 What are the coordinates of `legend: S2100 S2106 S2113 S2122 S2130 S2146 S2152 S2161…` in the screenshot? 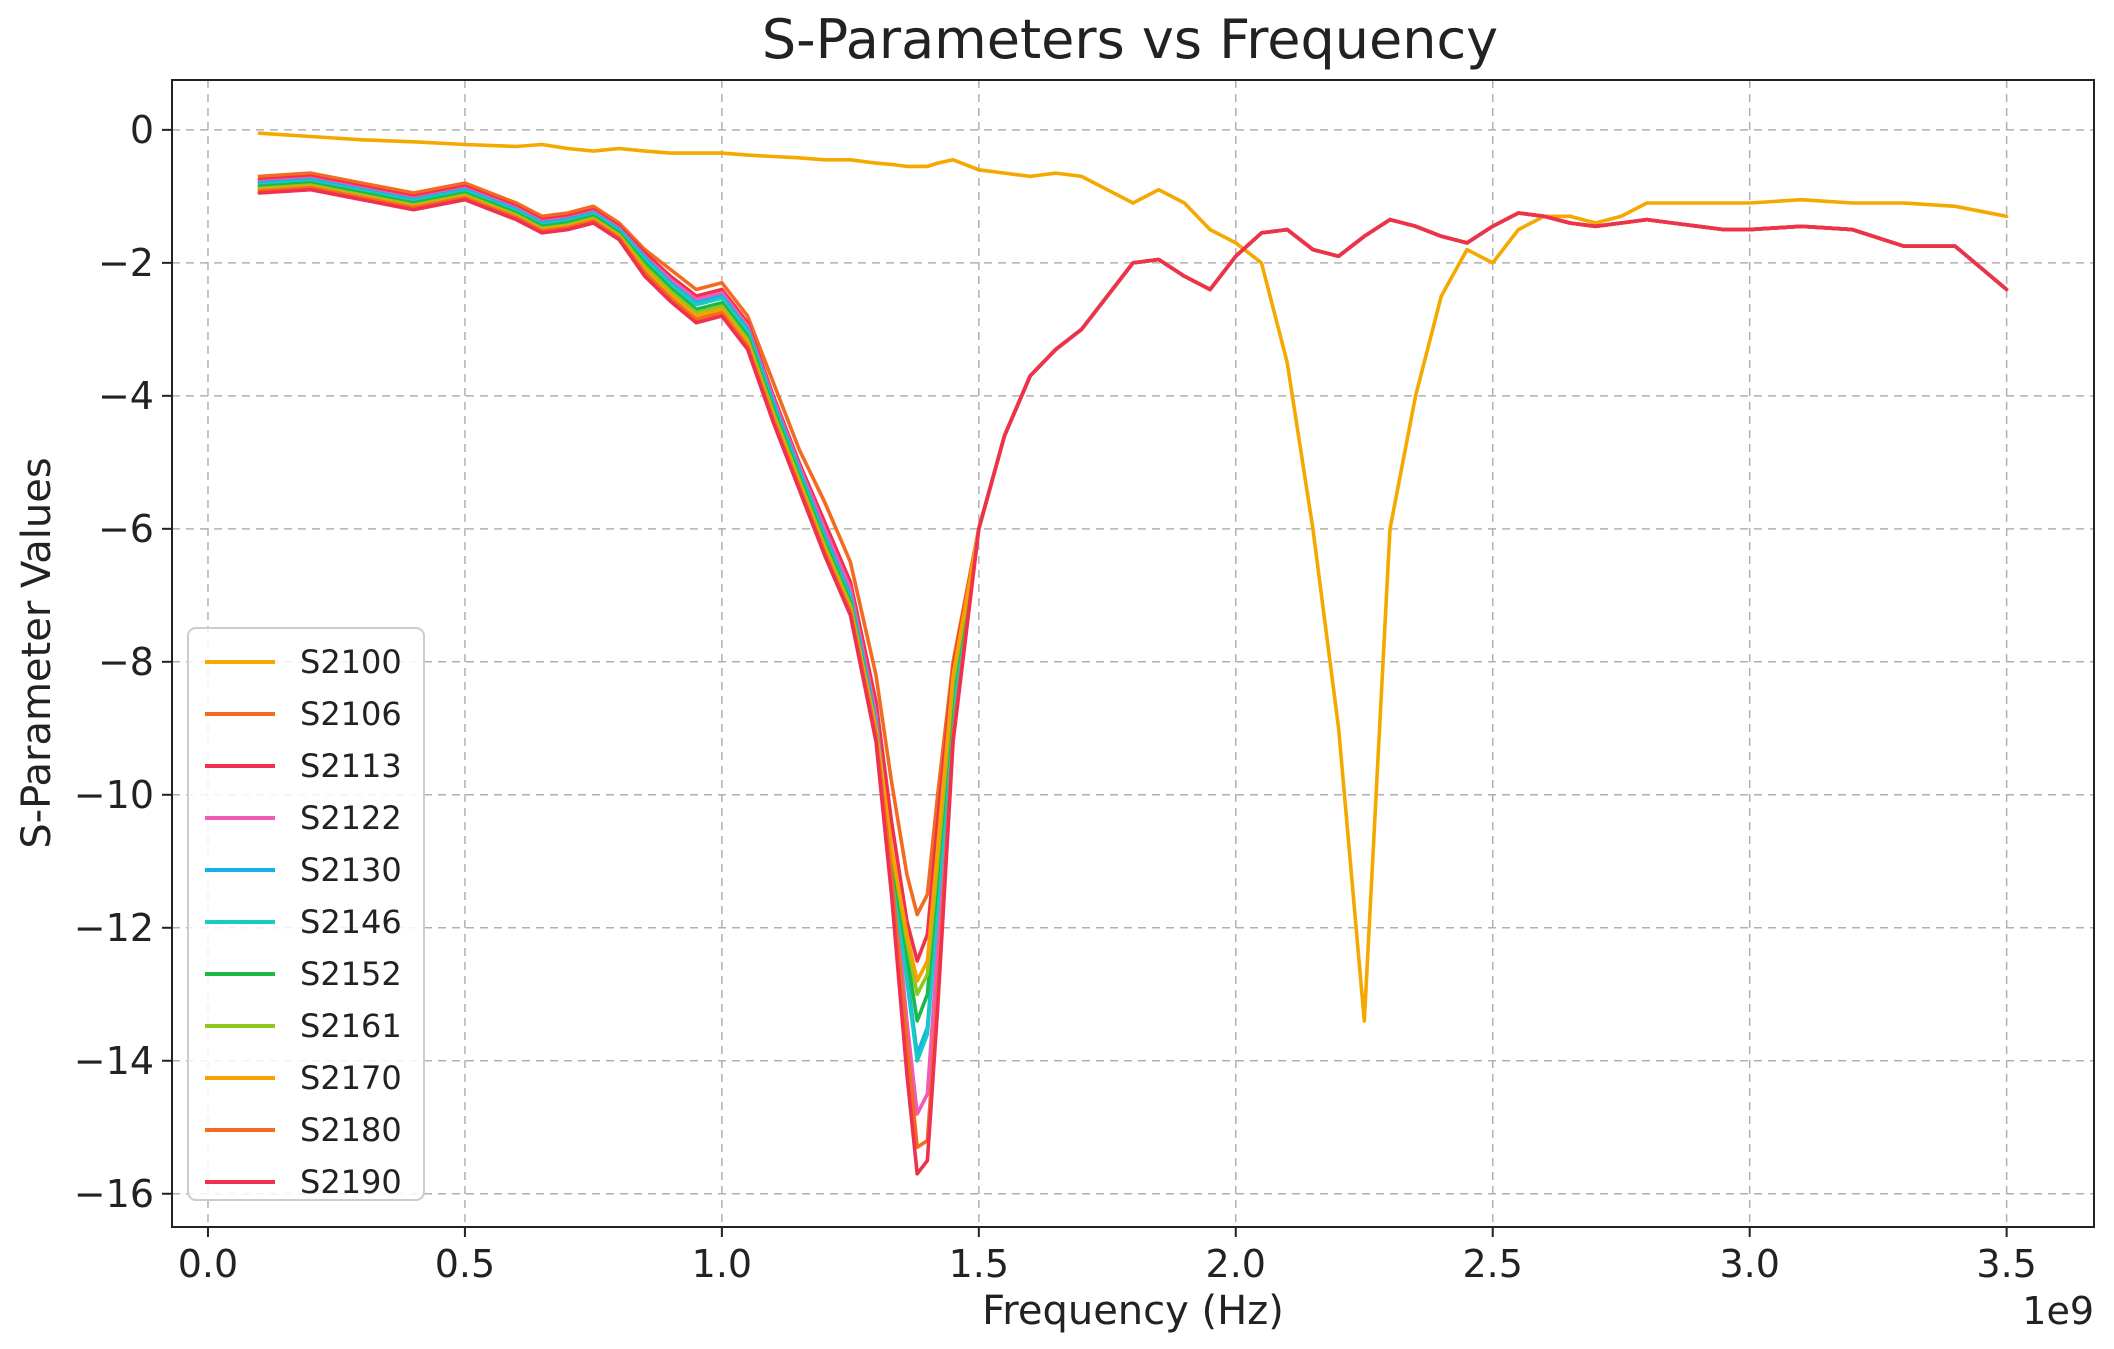 It's located at (306, 914).